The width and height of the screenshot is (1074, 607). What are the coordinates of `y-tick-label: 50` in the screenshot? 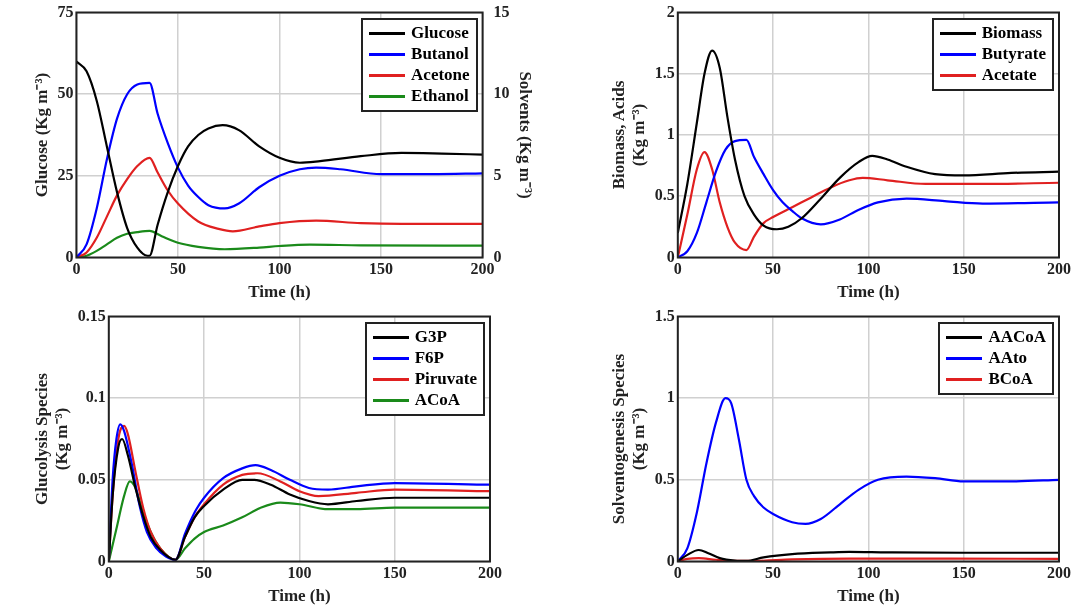 It's located at (65, 93).